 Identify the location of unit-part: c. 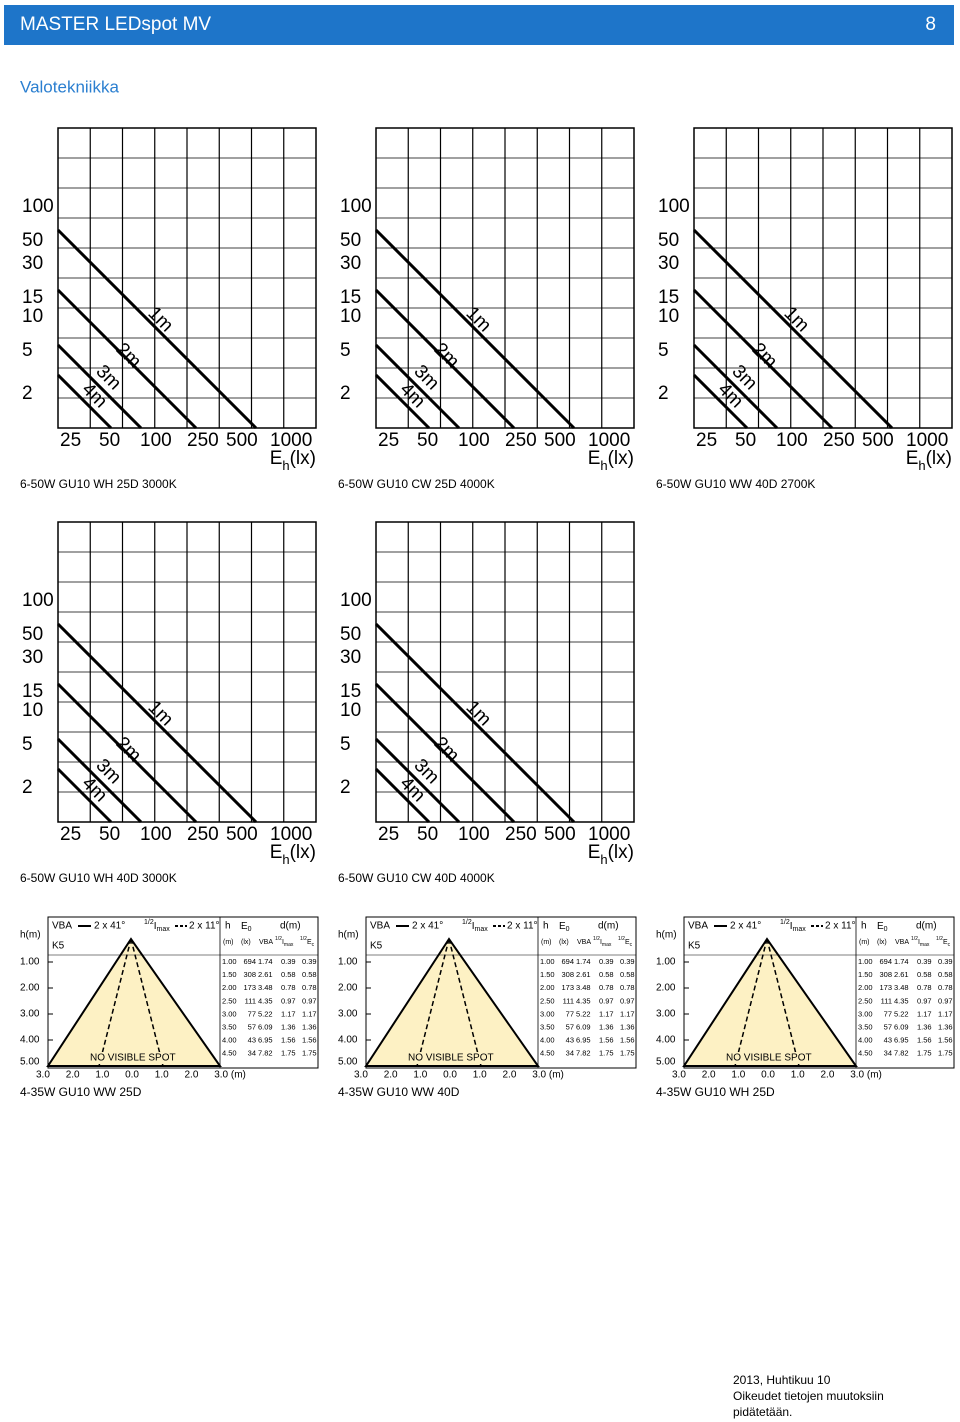
(631, 945).